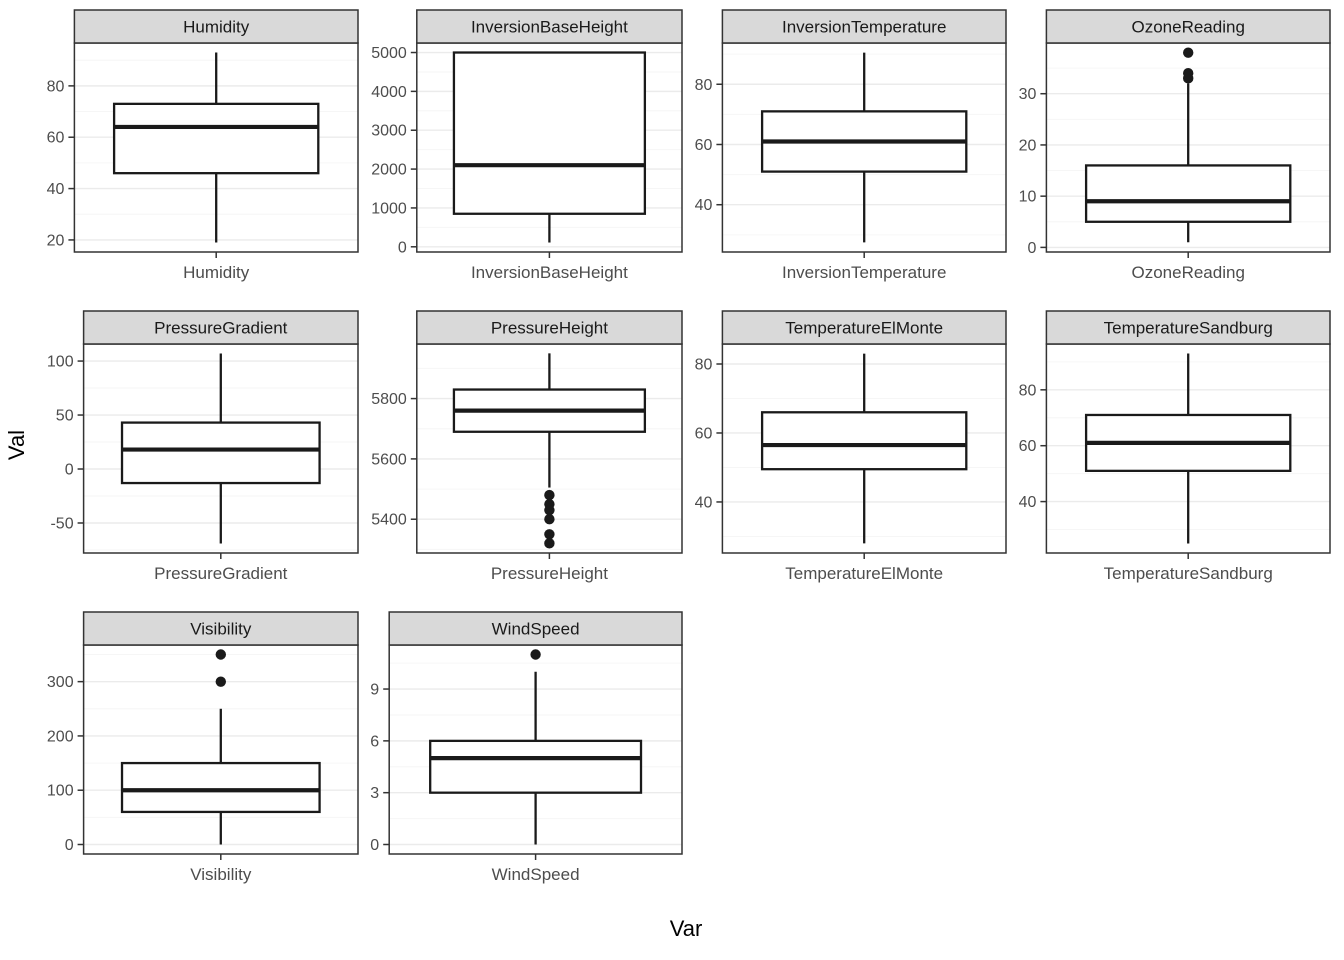 This screenshot has width=1344, height=960. What do you see at coordinates (374, 793) in the screenshot?
I see `y-tick-label: 3` at bounding box center [374, 793].